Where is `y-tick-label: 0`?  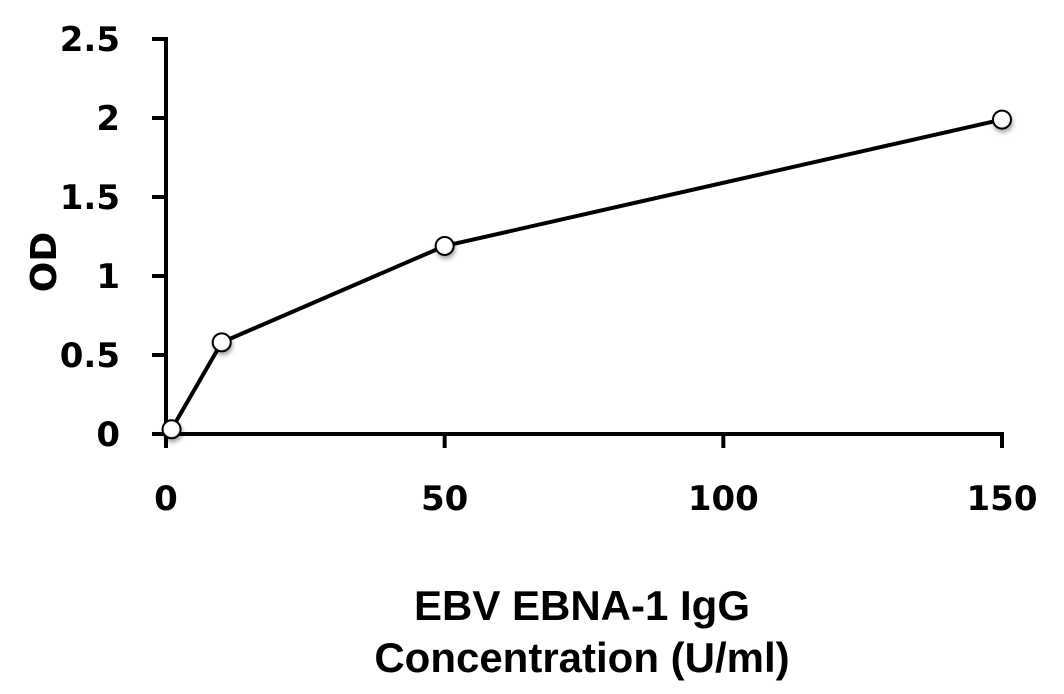 y-tick-label: 0 is located at coordinates (108, 435).